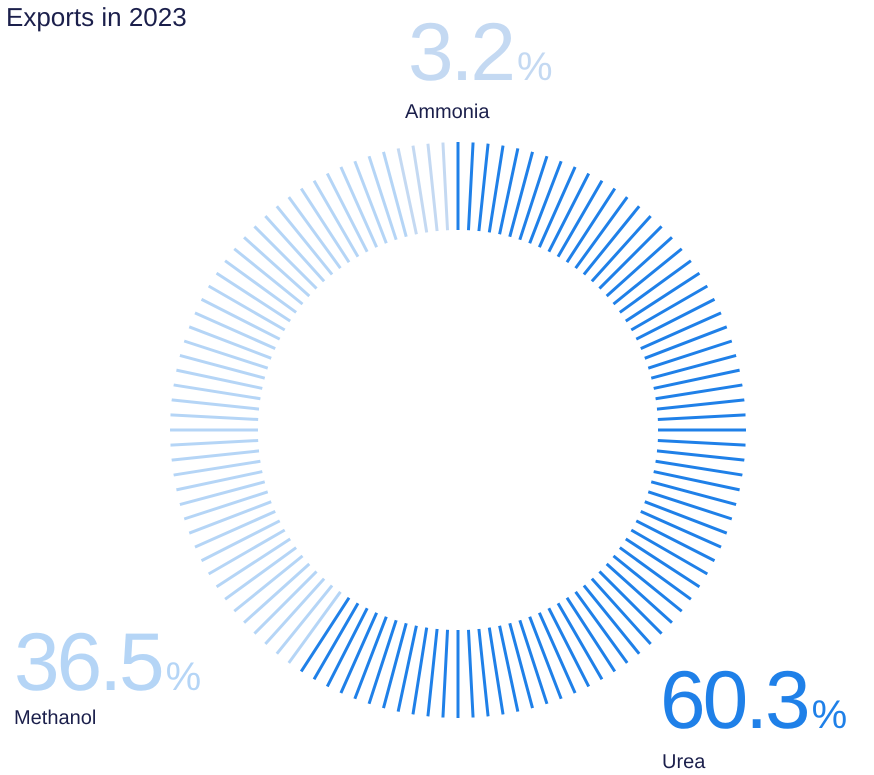 The width and height of the screenshot is (874, 775). I want to click on data-label: 3.2%, so click(480, 52).